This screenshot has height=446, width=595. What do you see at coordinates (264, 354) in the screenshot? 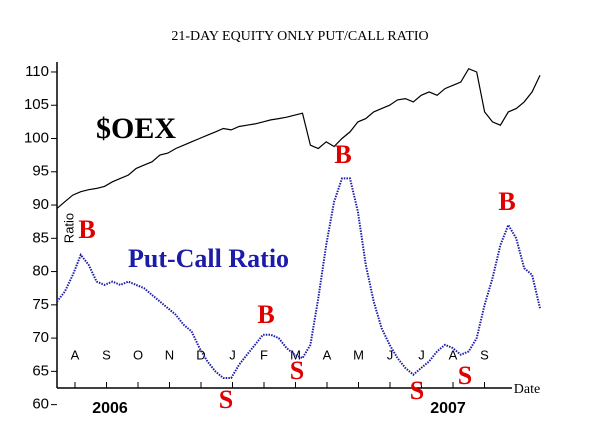
I see `x-tick-label: F` at bounding box center [264, 354].